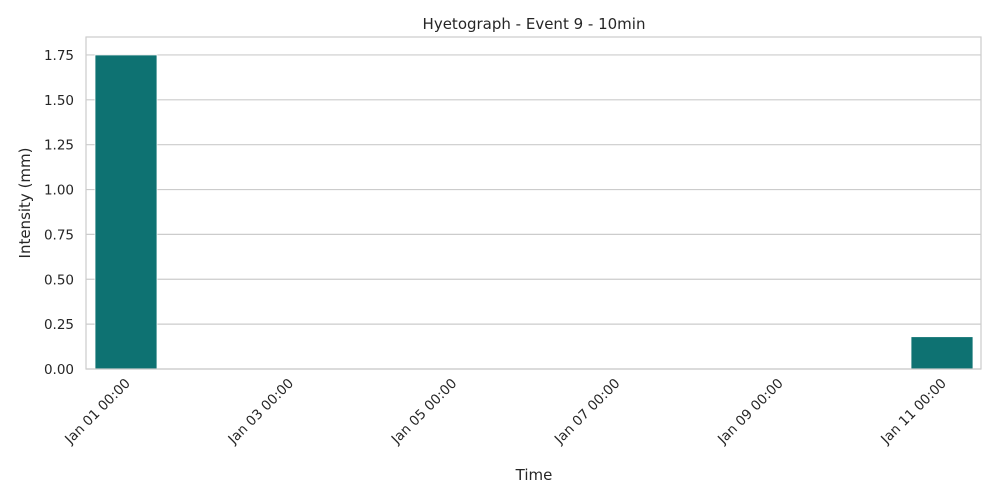 This screenshot has height=500, width=1000. Describe the element at coordinates (97, 412) in the screenshot. I see `x-tick-label: Jan 01 00:00` at that location.